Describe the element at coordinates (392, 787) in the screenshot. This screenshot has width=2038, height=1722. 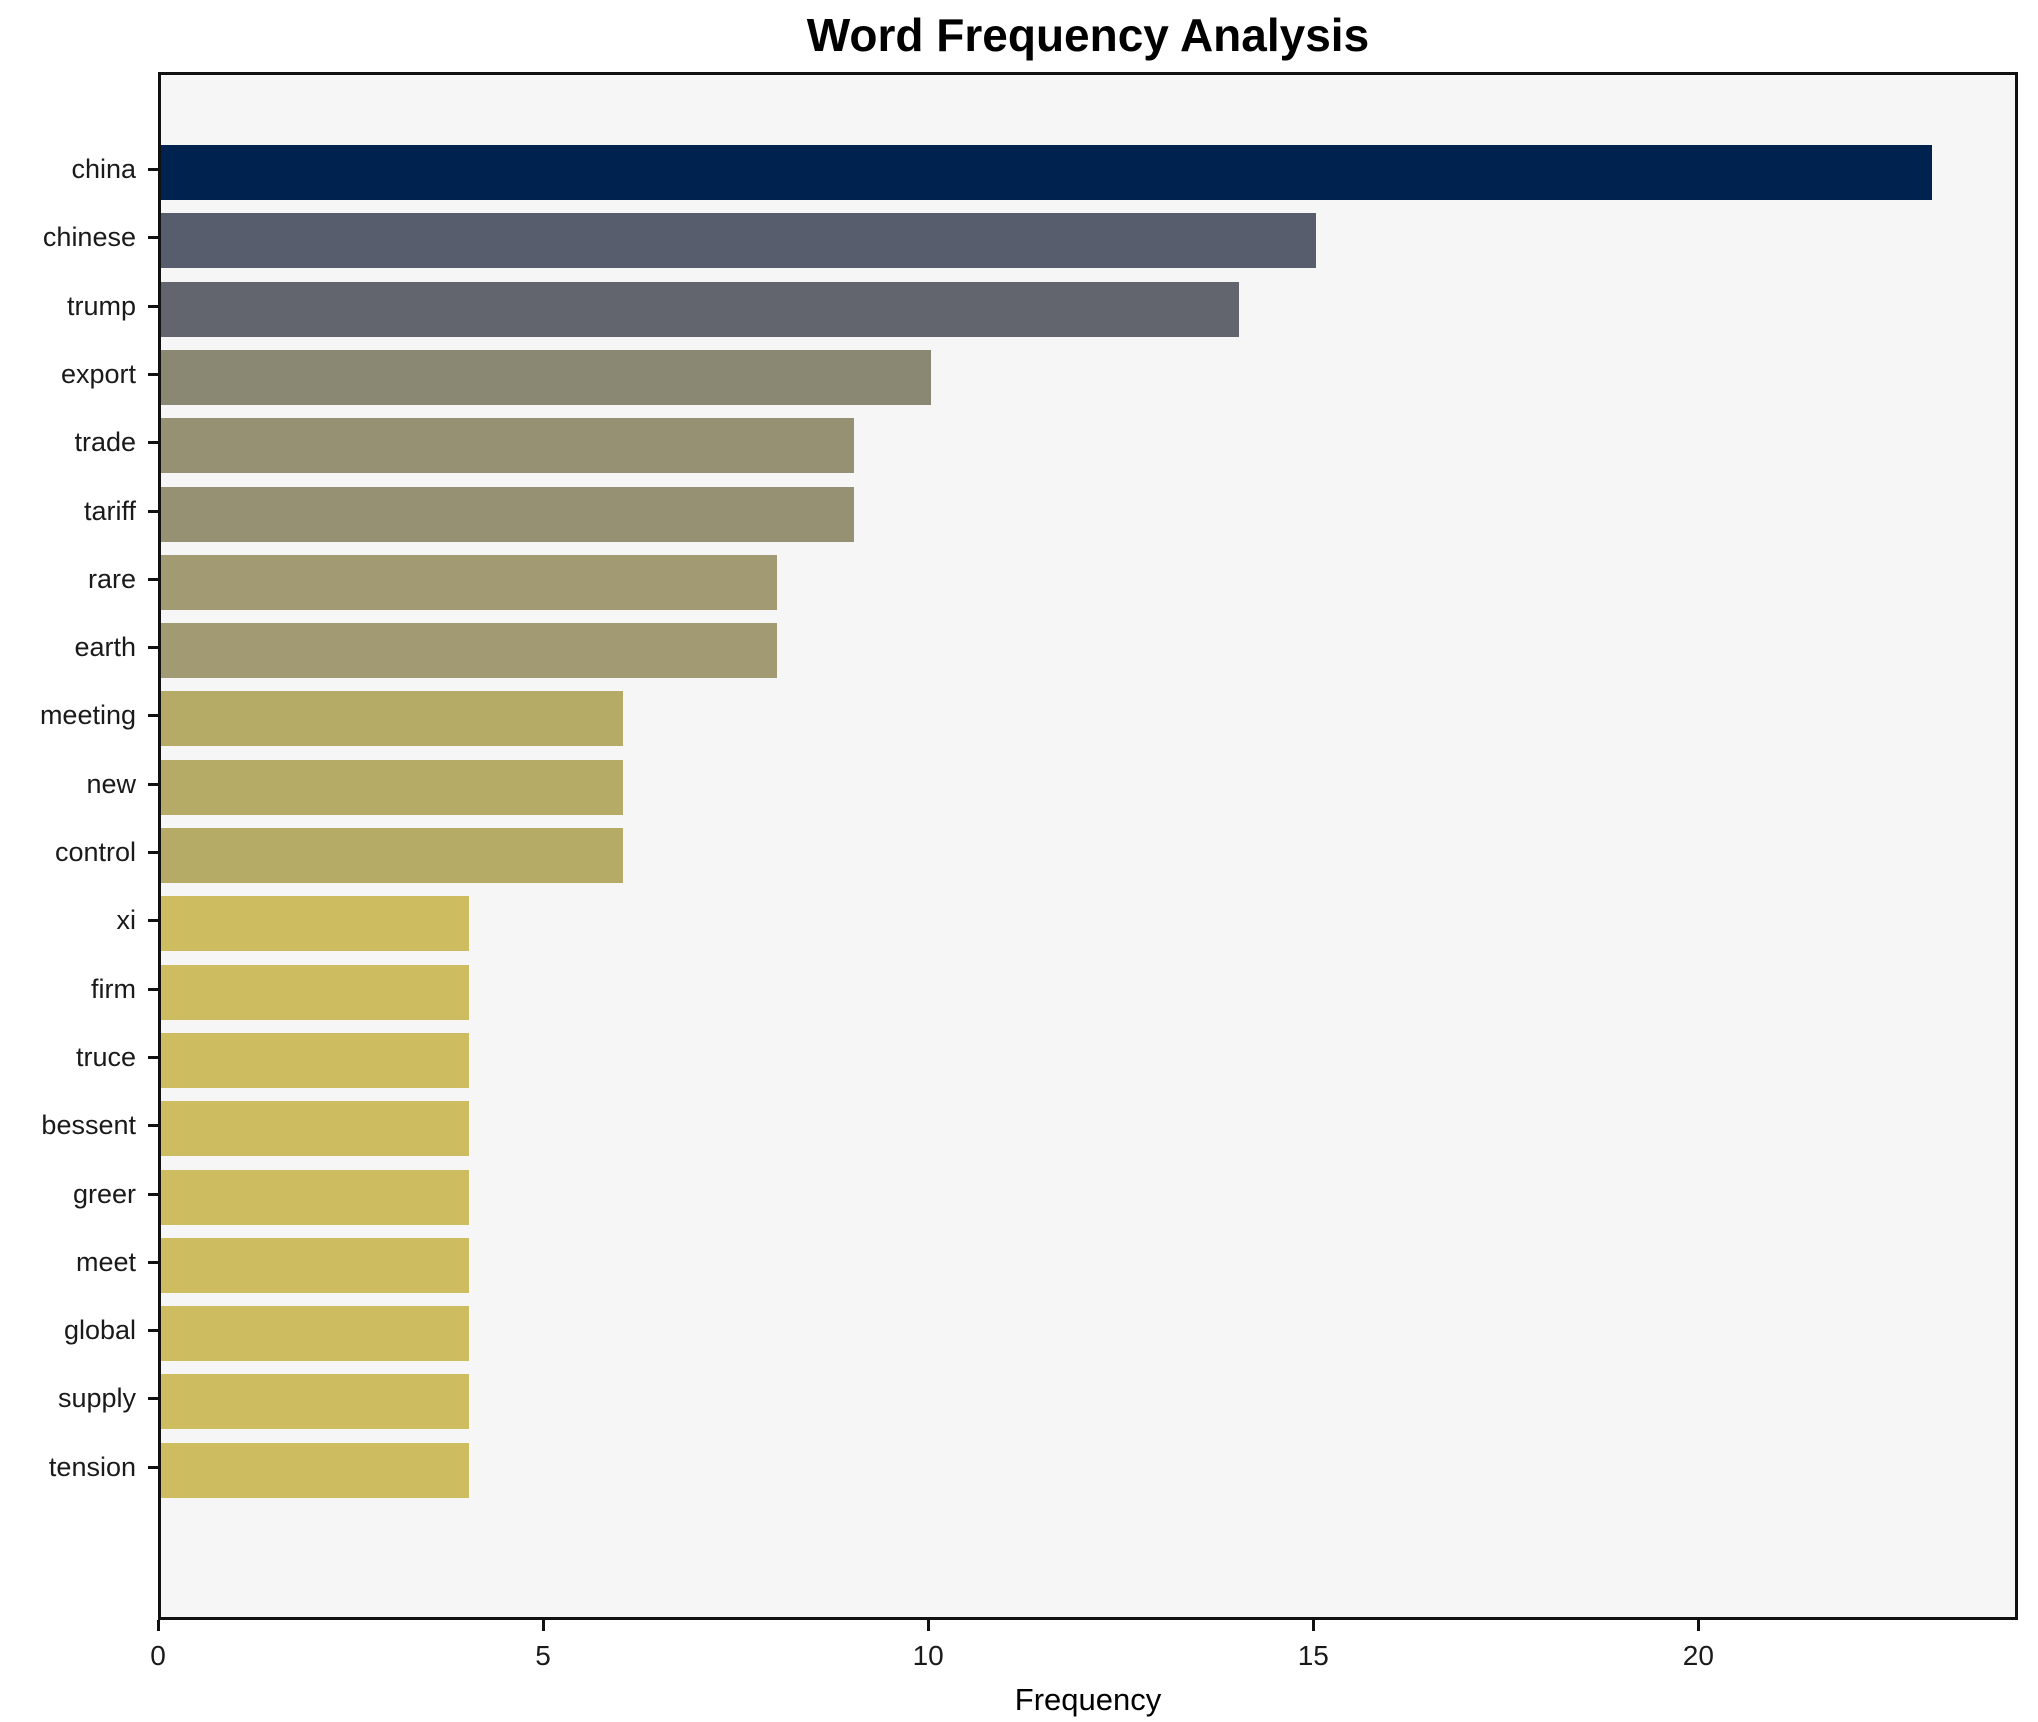
I see `bar-new` at that location.